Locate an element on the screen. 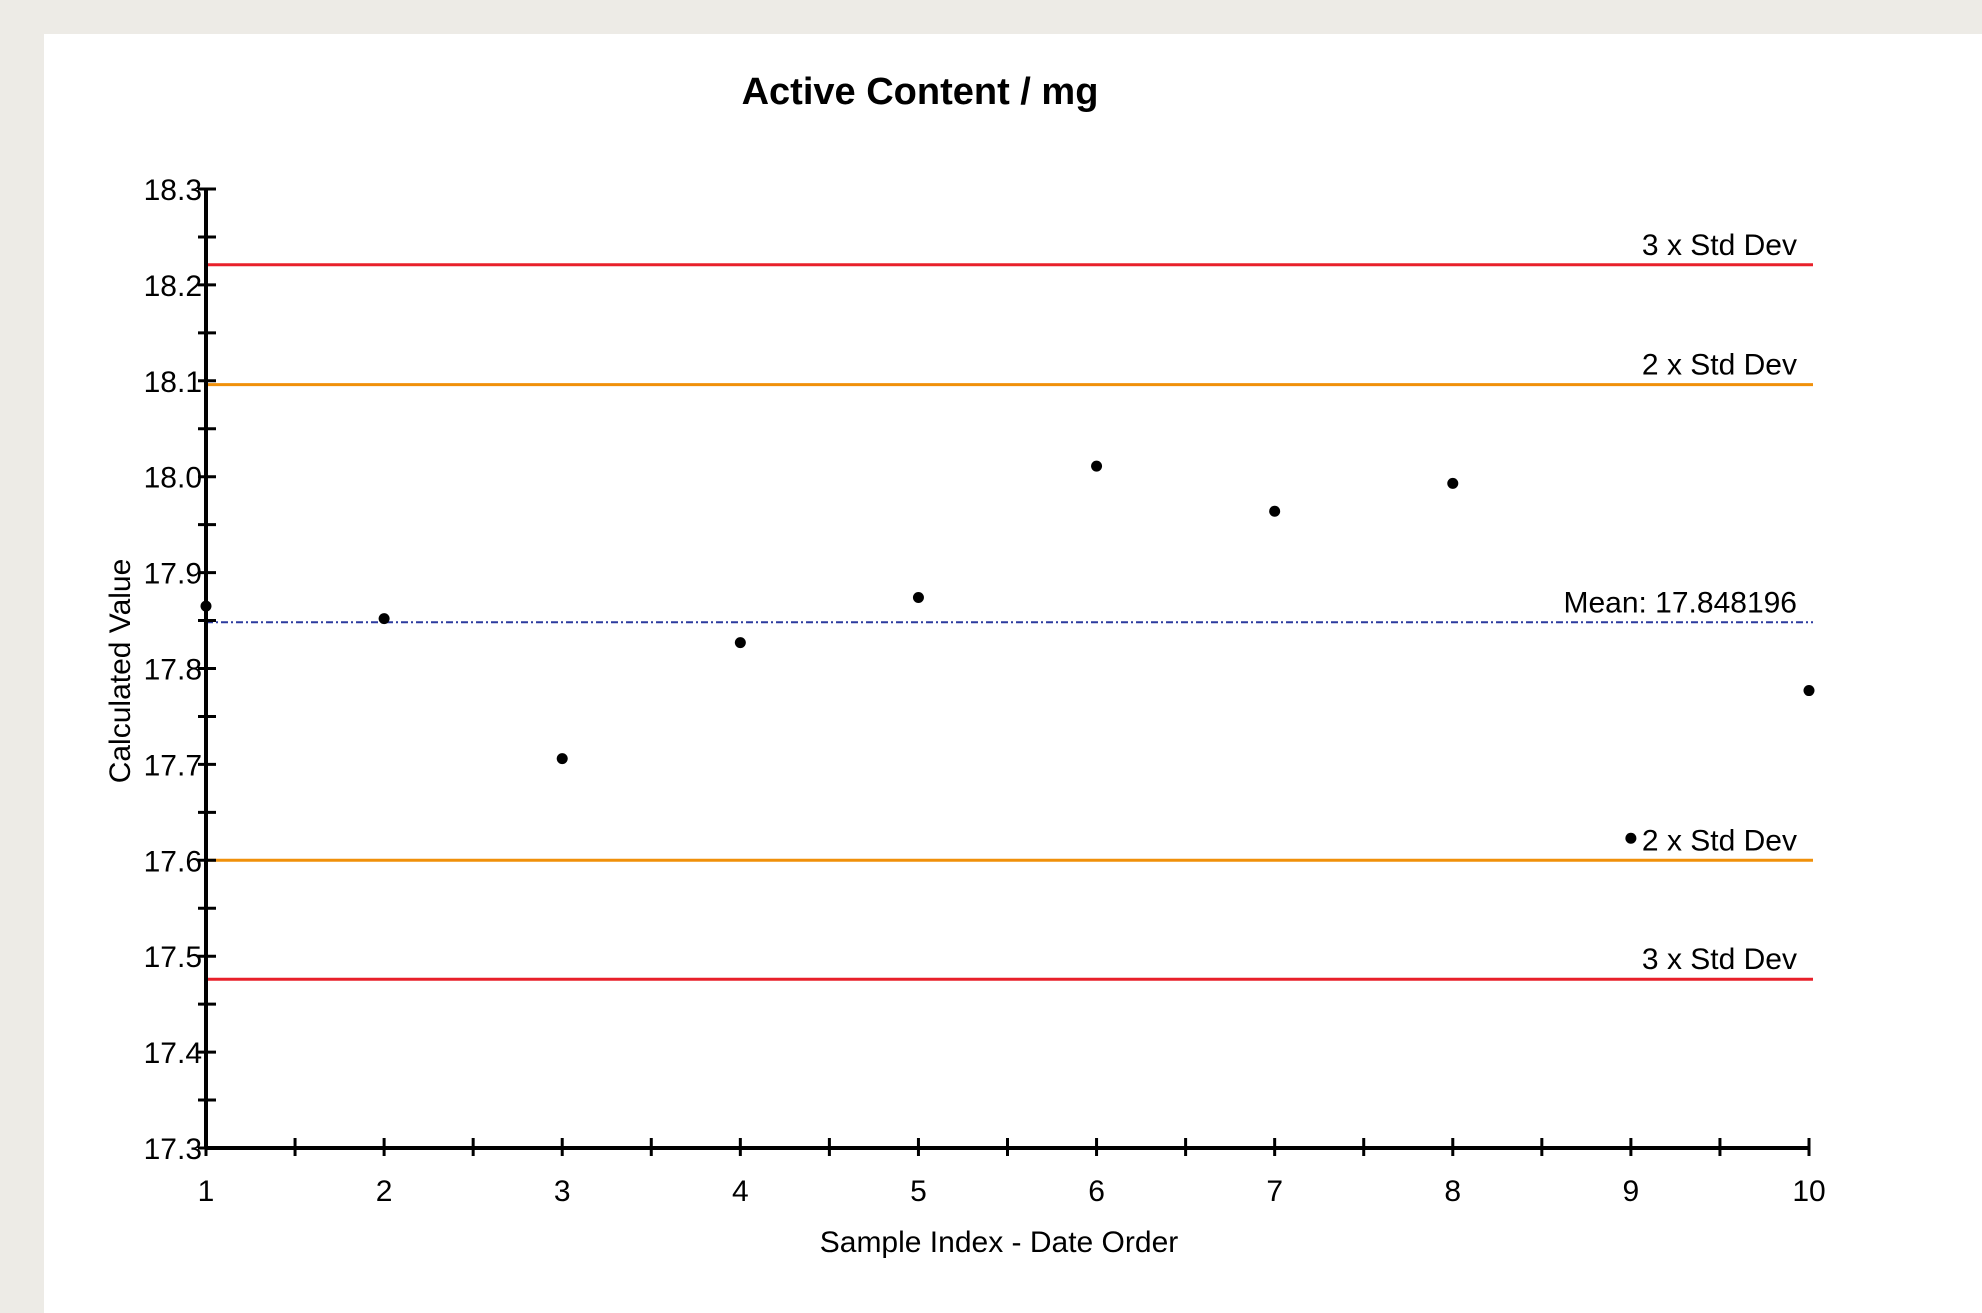  y-tick-label: 17.7 is located at coordinates (173, 765).